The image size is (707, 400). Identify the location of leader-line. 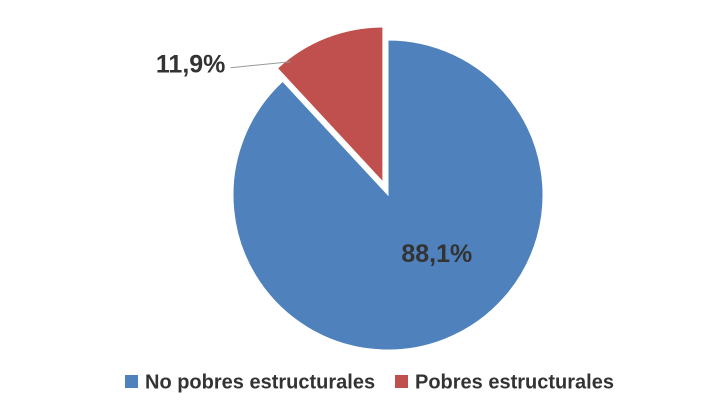
(260, 65).